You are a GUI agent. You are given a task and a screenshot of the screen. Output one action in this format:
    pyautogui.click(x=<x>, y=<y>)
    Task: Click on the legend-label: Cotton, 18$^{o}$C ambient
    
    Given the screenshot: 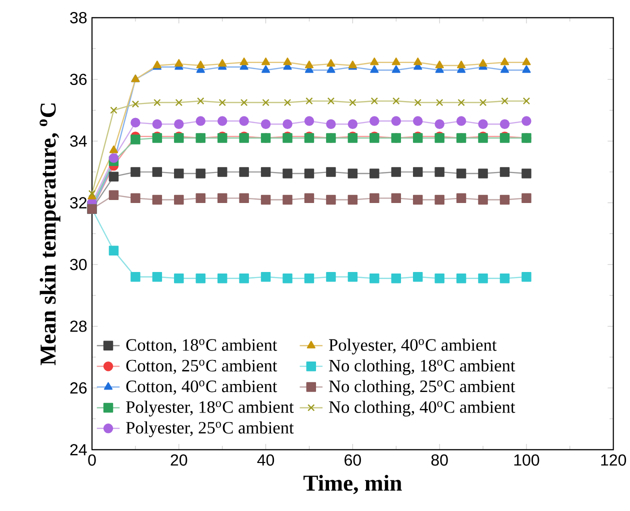 What is the action you would take?
    pyautogui.click(x=202, y=346)
    